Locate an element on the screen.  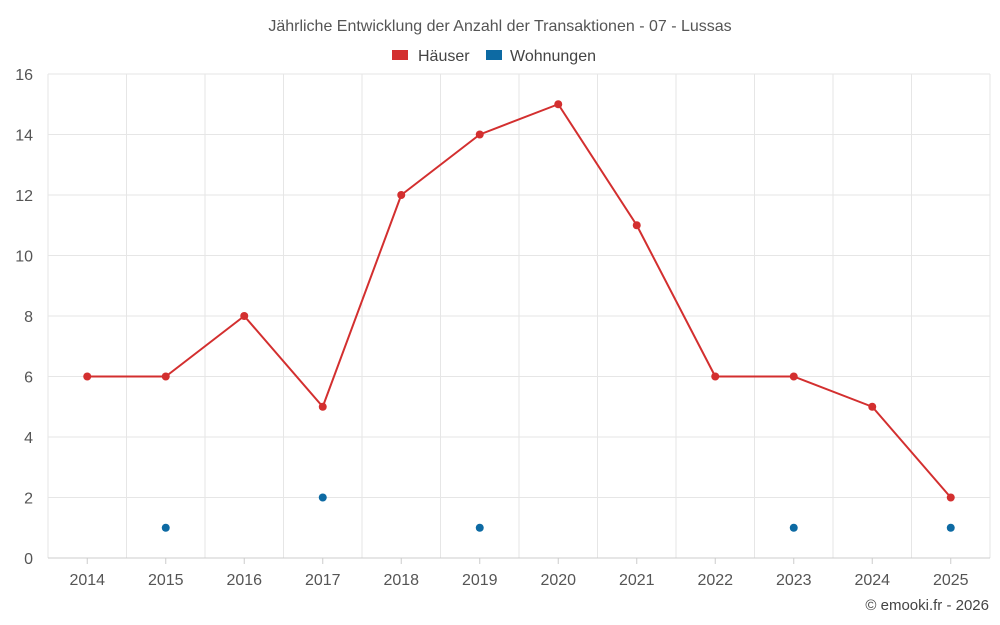
legend: Häuser Wohnungen is located at coordinates (494, 56).